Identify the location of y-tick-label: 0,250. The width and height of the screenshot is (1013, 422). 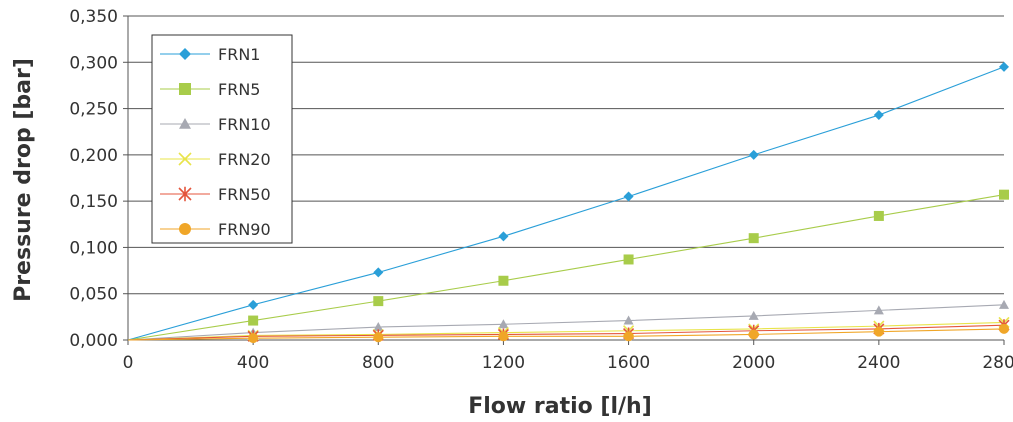
(93, 110).